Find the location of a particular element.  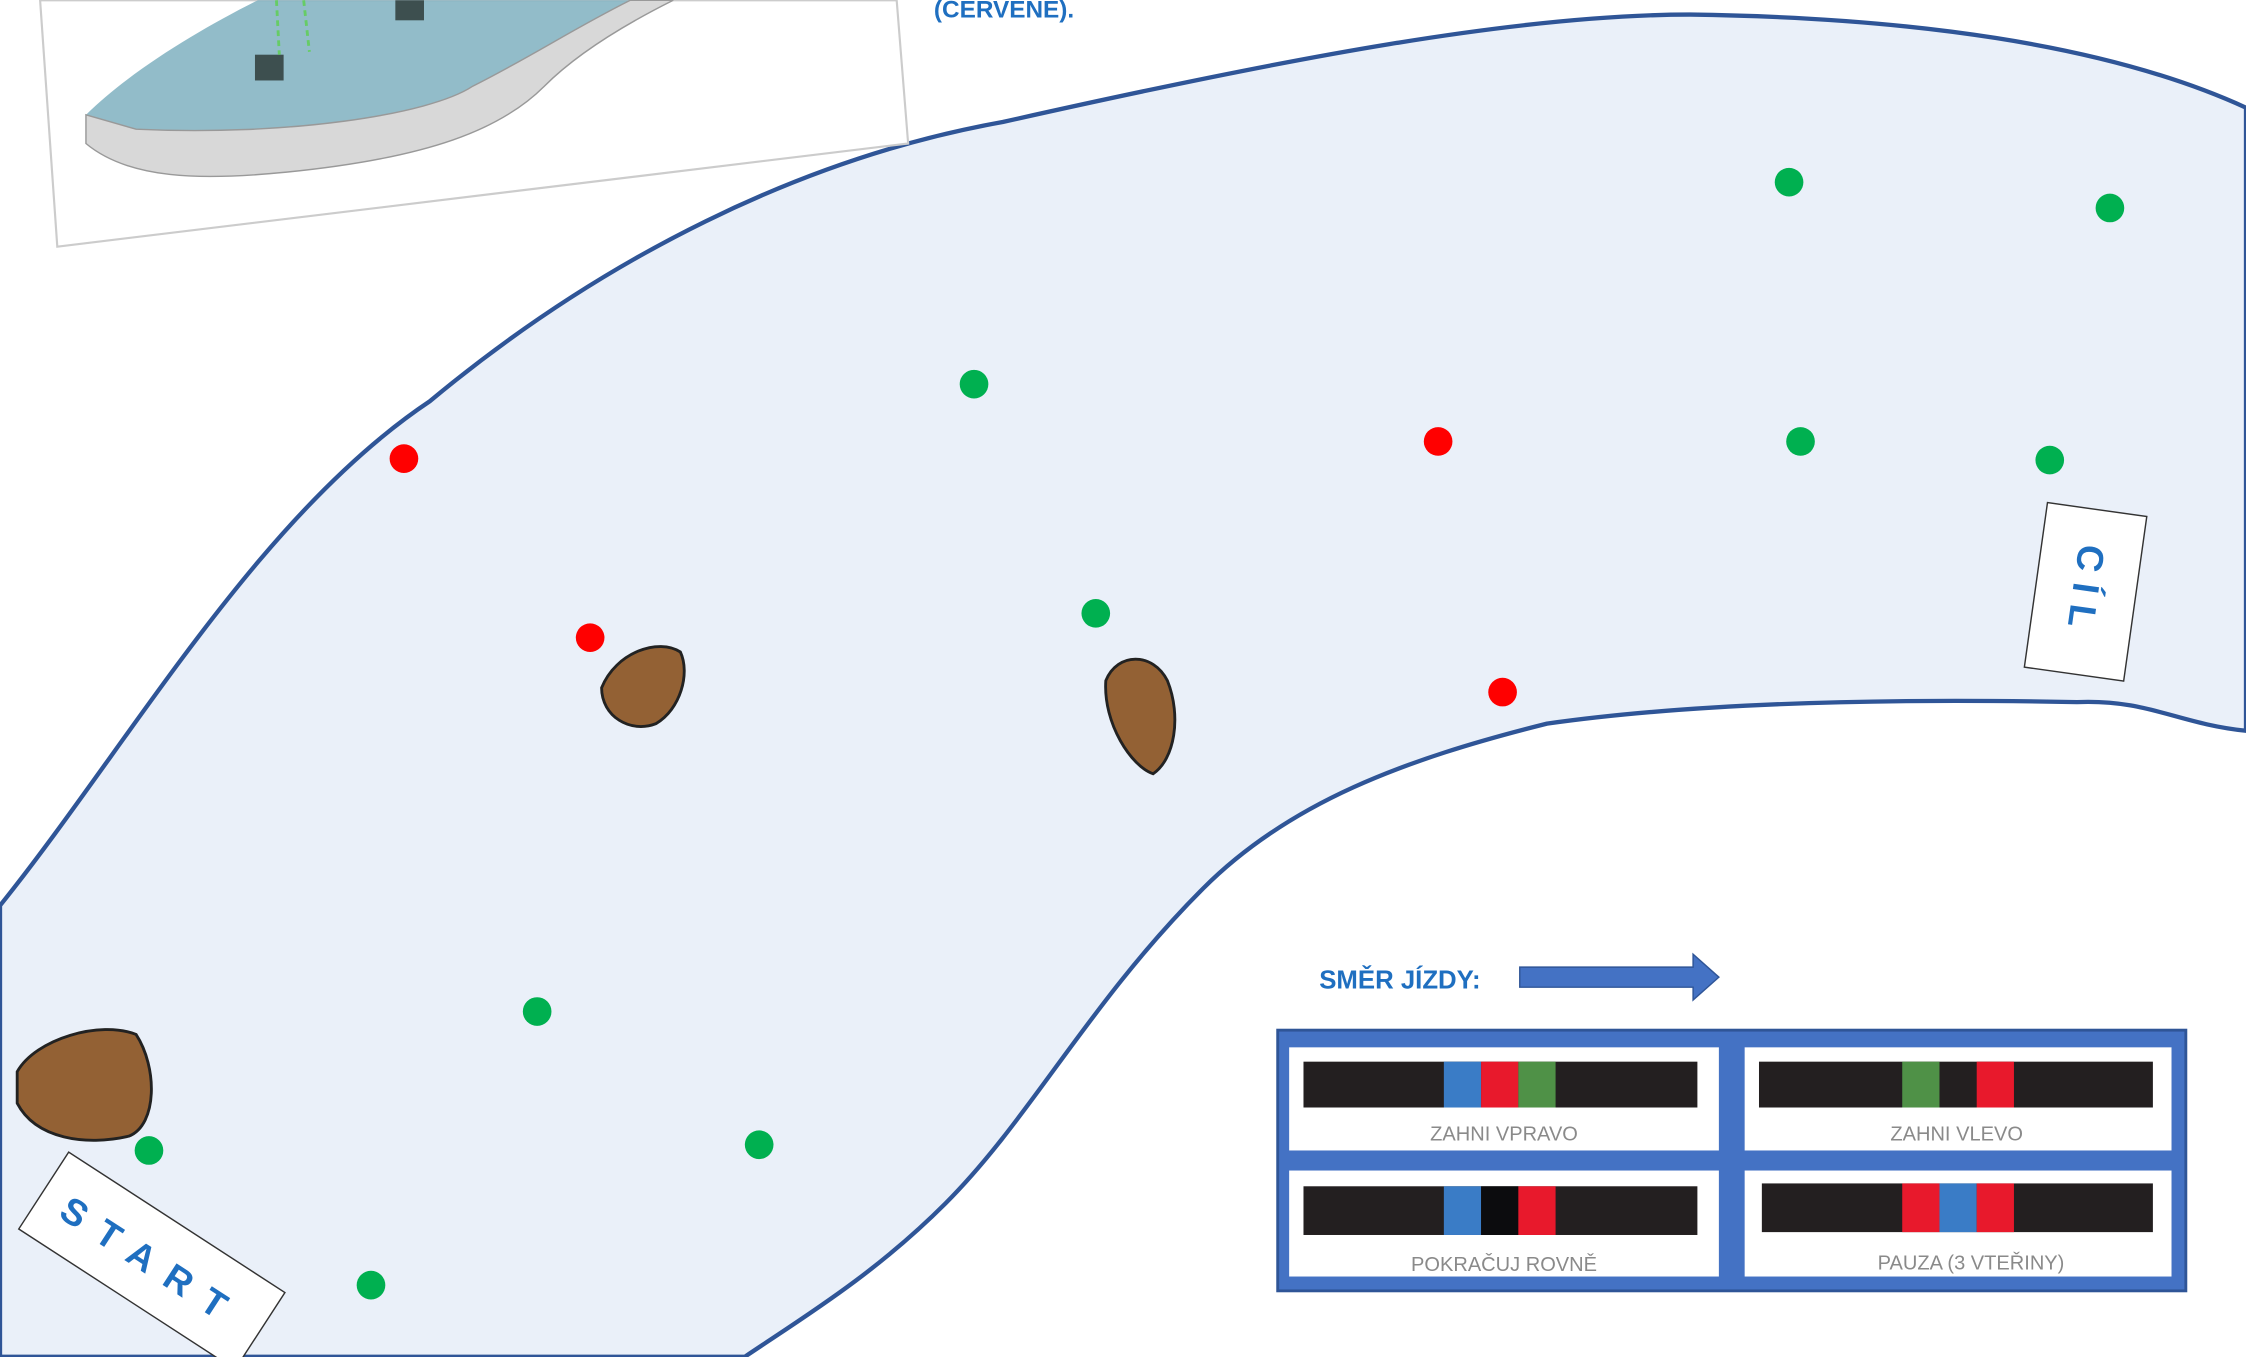

direction-label: SMĚR JÍZDY: is located at coordinates (1399, 980).